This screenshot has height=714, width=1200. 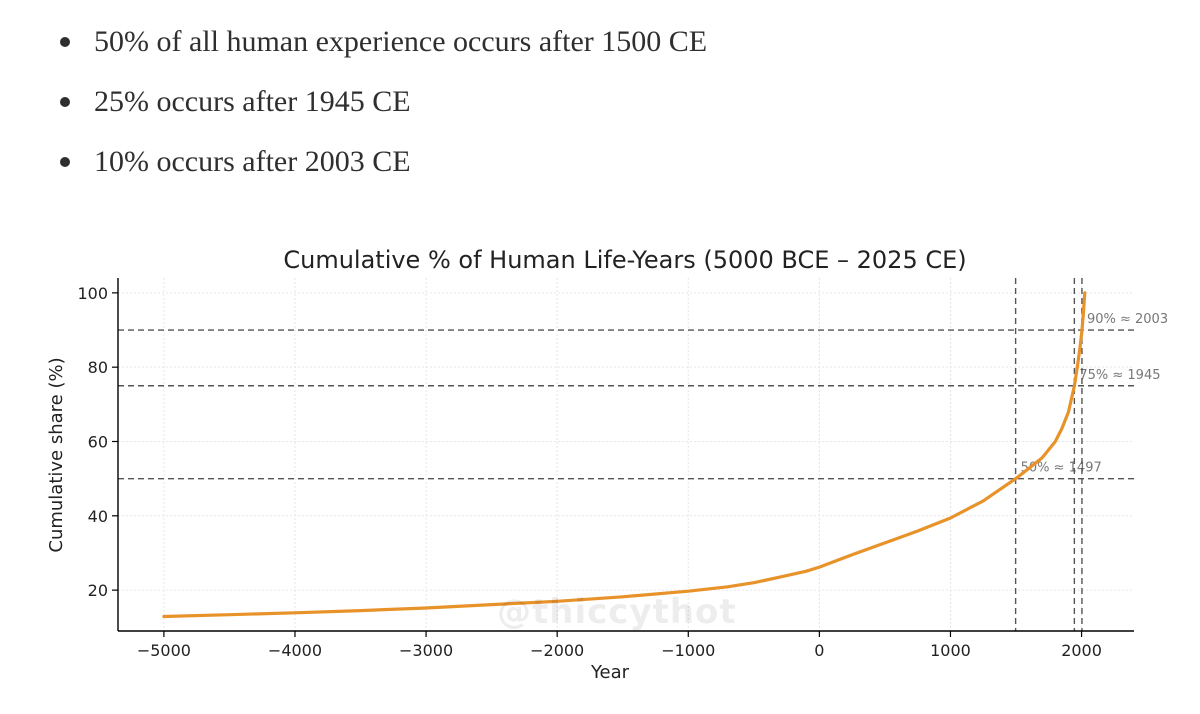 I want to click on bullet-text: 25% occurs after 1945 CE, so click(x=252, y=101).